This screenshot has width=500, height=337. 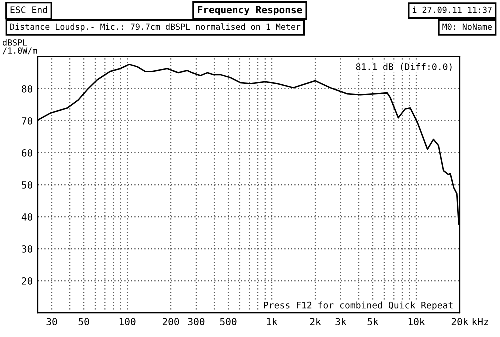 I want to click on text: i 27.09.11 11:37, so click(x=452, y=10).